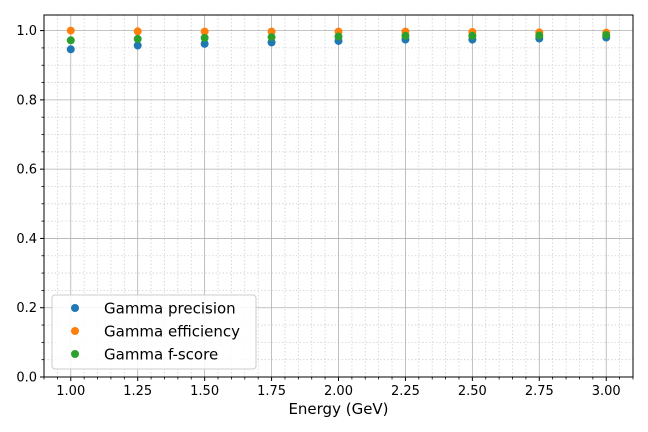 Image resolution: width=648 pixels, height=432 pixels. What do you see at coordinates (26, 170) in the screenshot?
I see `y-tick-label: 0.6` at bounding box center [26, 170].